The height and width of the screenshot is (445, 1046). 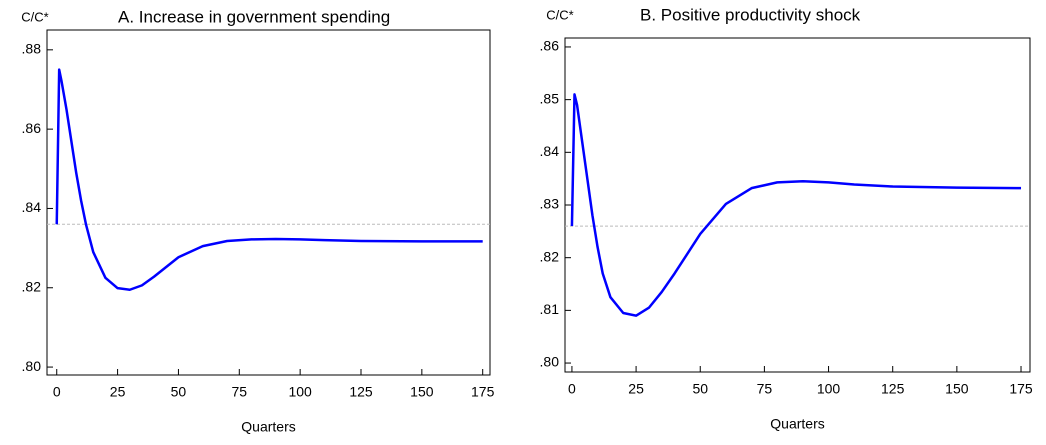 What do you see at coordinates (550, 98) in the screenshot?
I see `y-tick-label: .85` at bounding box center [550, 98].